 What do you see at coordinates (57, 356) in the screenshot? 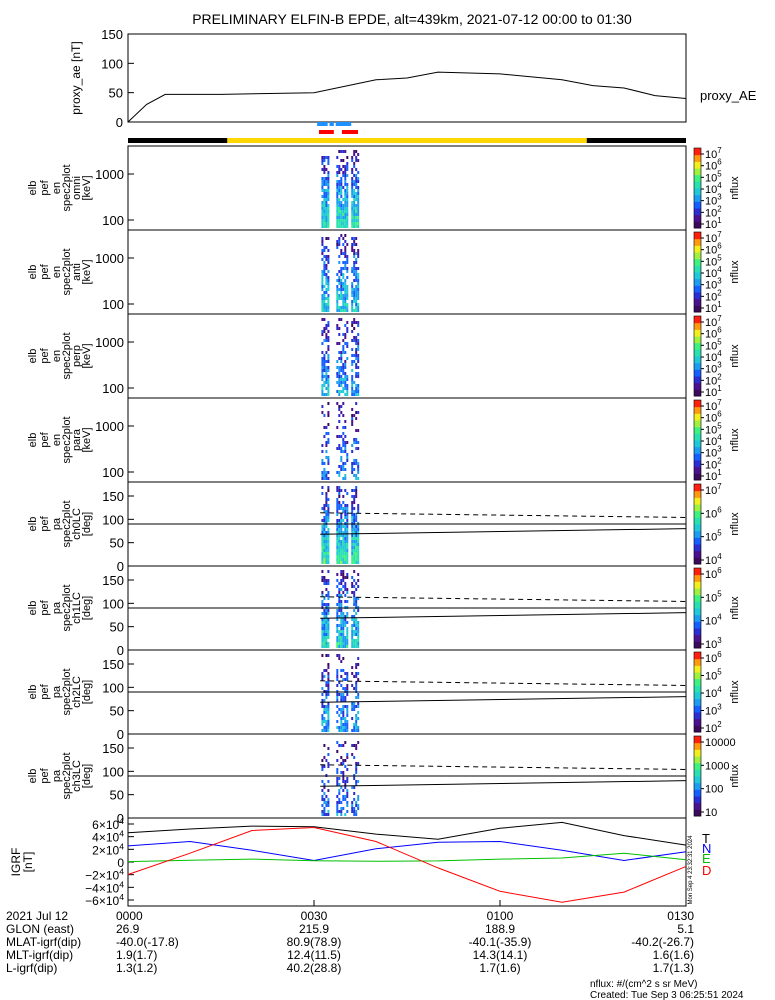
I see `panel-ylabel-2-line: en` at bounding box center [57, 356].